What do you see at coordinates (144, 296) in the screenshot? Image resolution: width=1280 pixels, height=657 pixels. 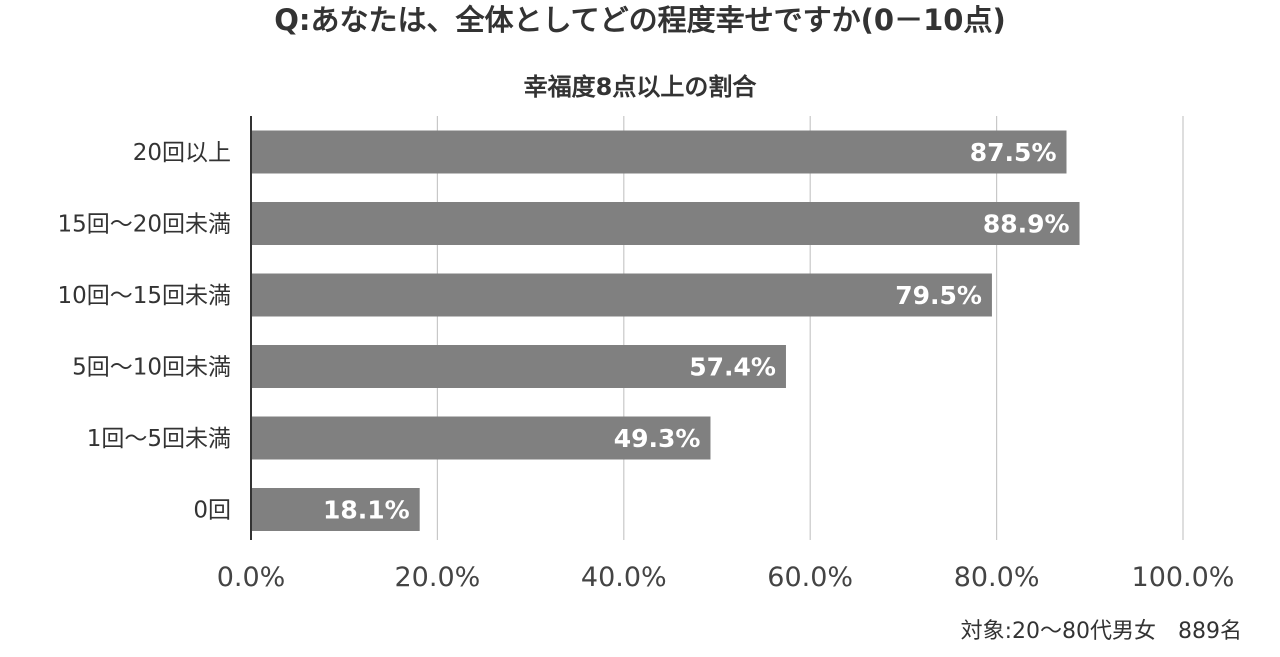 I see `category-label: 10回～15回未満` at bounding box center [144, 296].